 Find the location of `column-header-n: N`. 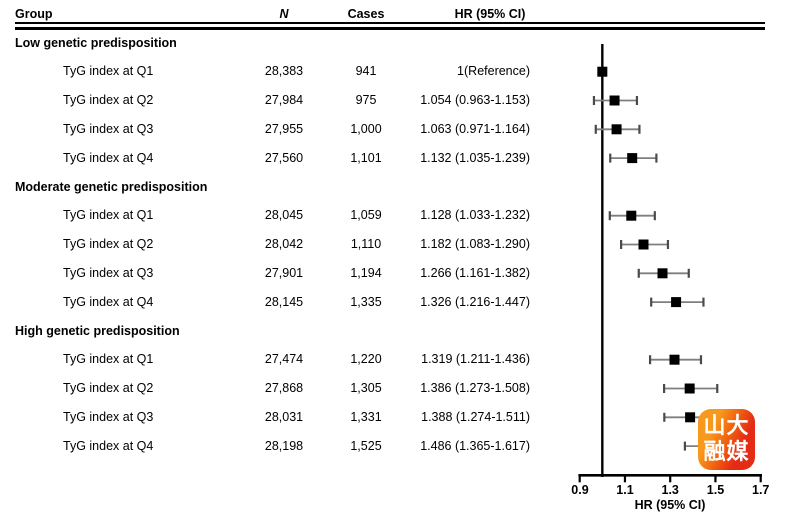

column-header-n: N is located at coordinates (284, 14).